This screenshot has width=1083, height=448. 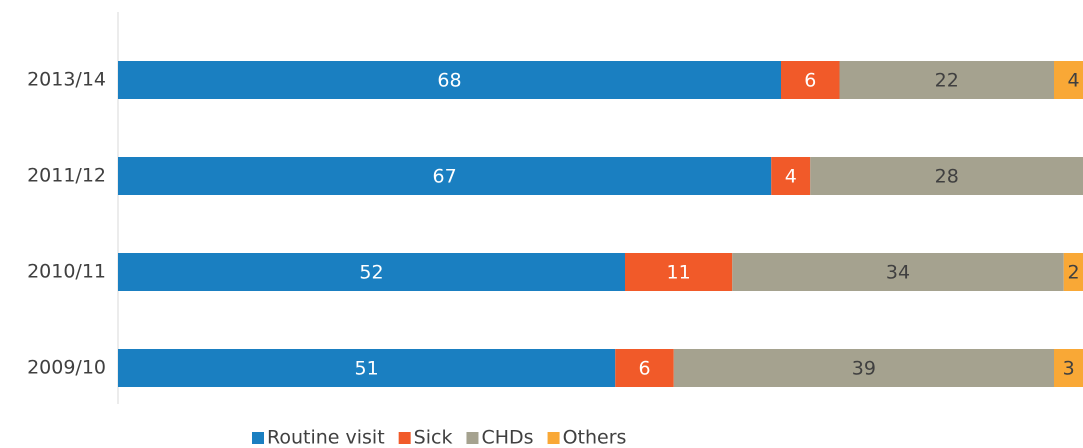 I want to click on data-label: 51, so click(x=367, y=369).